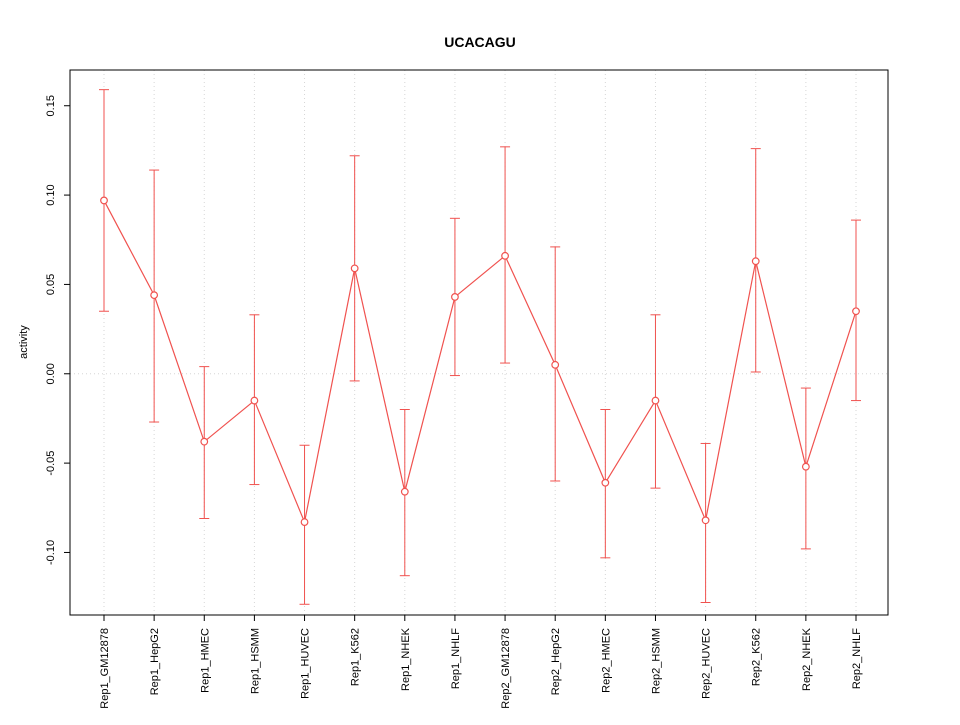 This screenshot has height=725, width=960. Describe the element at coordinates (24, 342) in the screenshot. I see `y-axis-label: activity` at that location.